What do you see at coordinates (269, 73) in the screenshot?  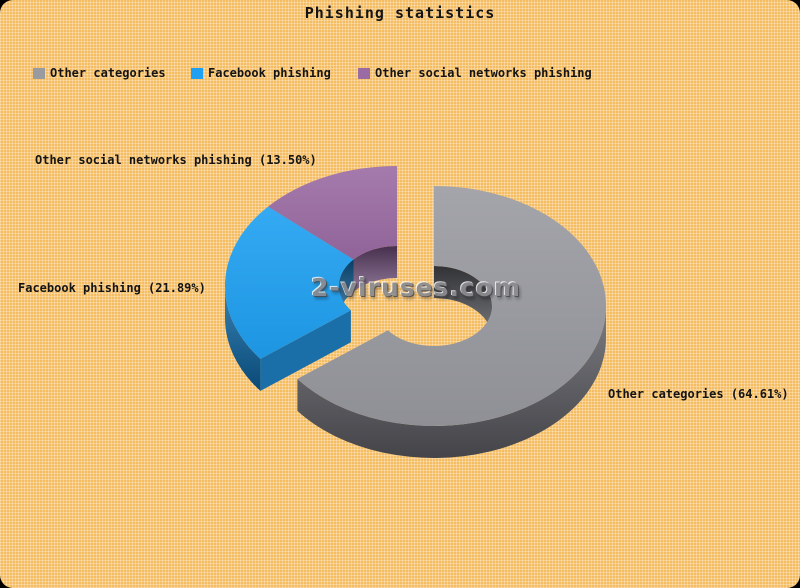 I see `legend-item-label: Facebook phishing` at bounding box center [269, 73].